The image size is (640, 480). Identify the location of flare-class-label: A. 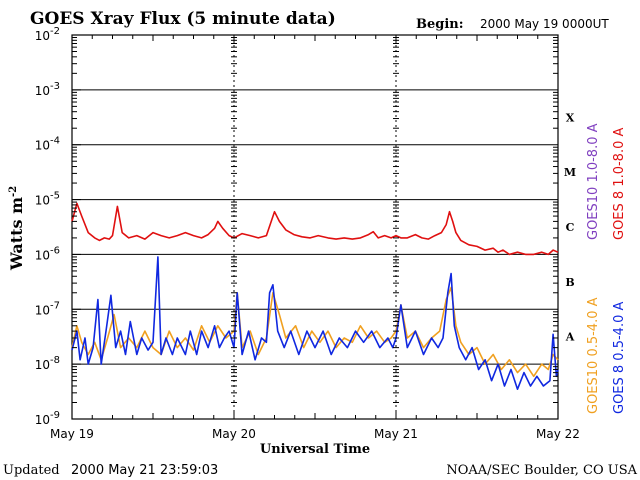
(570, 337).